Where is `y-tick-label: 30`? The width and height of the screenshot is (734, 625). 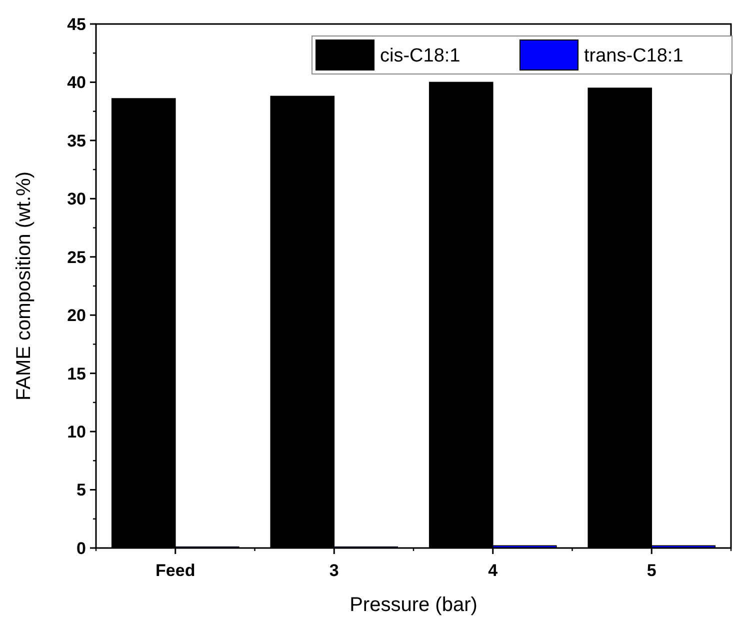
y-tick-label: 30 is located at coordinates (76, 199).